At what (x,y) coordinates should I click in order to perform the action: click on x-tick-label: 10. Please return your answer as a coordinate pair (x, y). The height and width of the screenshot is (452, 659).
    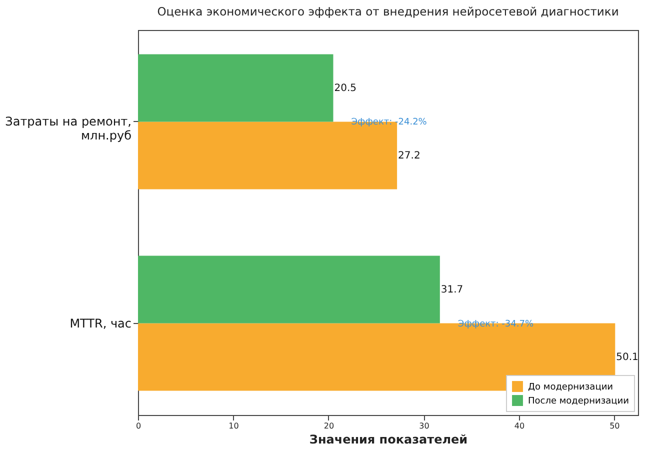
    Looking at the image, I should click on (233, 426).